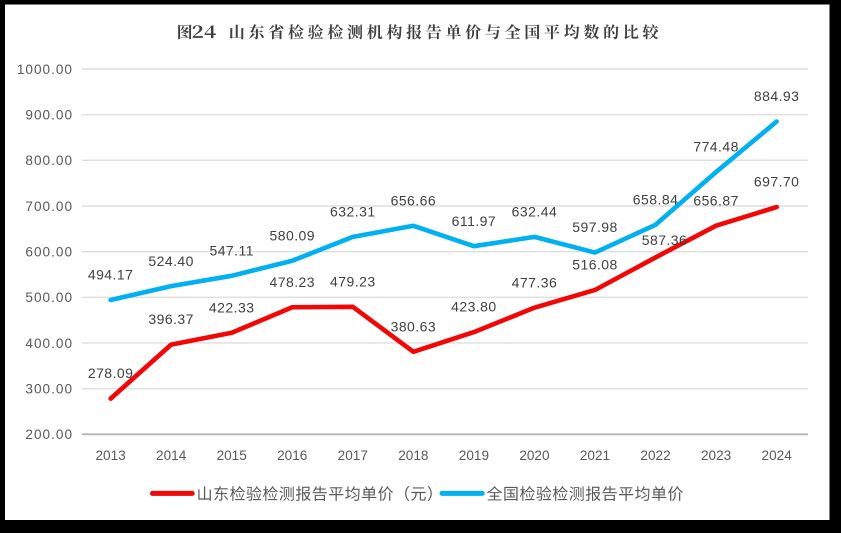 The width and height of the screenshot is (841, 533). I want to click on svg-text: 597.98, so click(595, 227).